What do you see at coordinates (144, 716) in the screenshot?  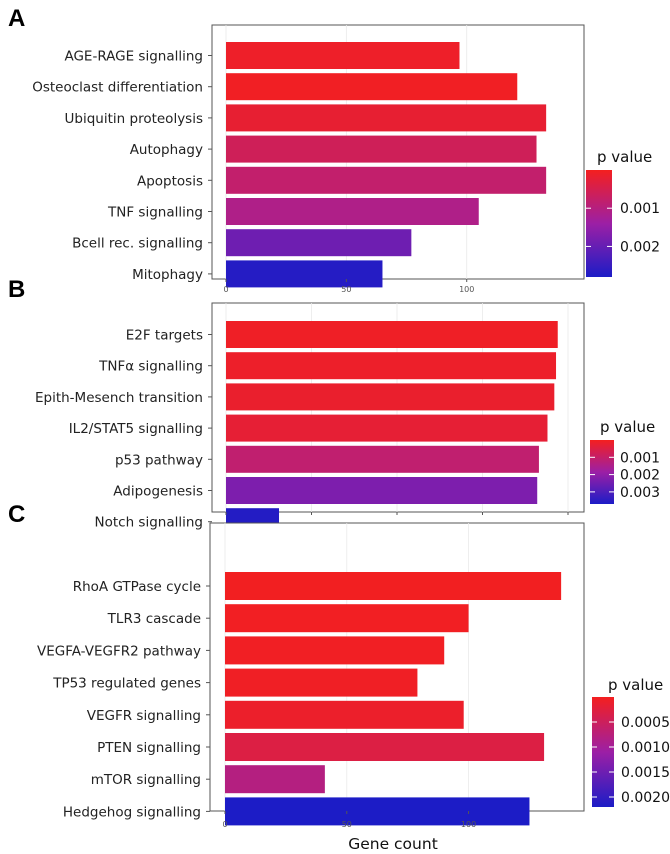 I see `category-label: VEGFR signalling` at bounding box center [144, 716].